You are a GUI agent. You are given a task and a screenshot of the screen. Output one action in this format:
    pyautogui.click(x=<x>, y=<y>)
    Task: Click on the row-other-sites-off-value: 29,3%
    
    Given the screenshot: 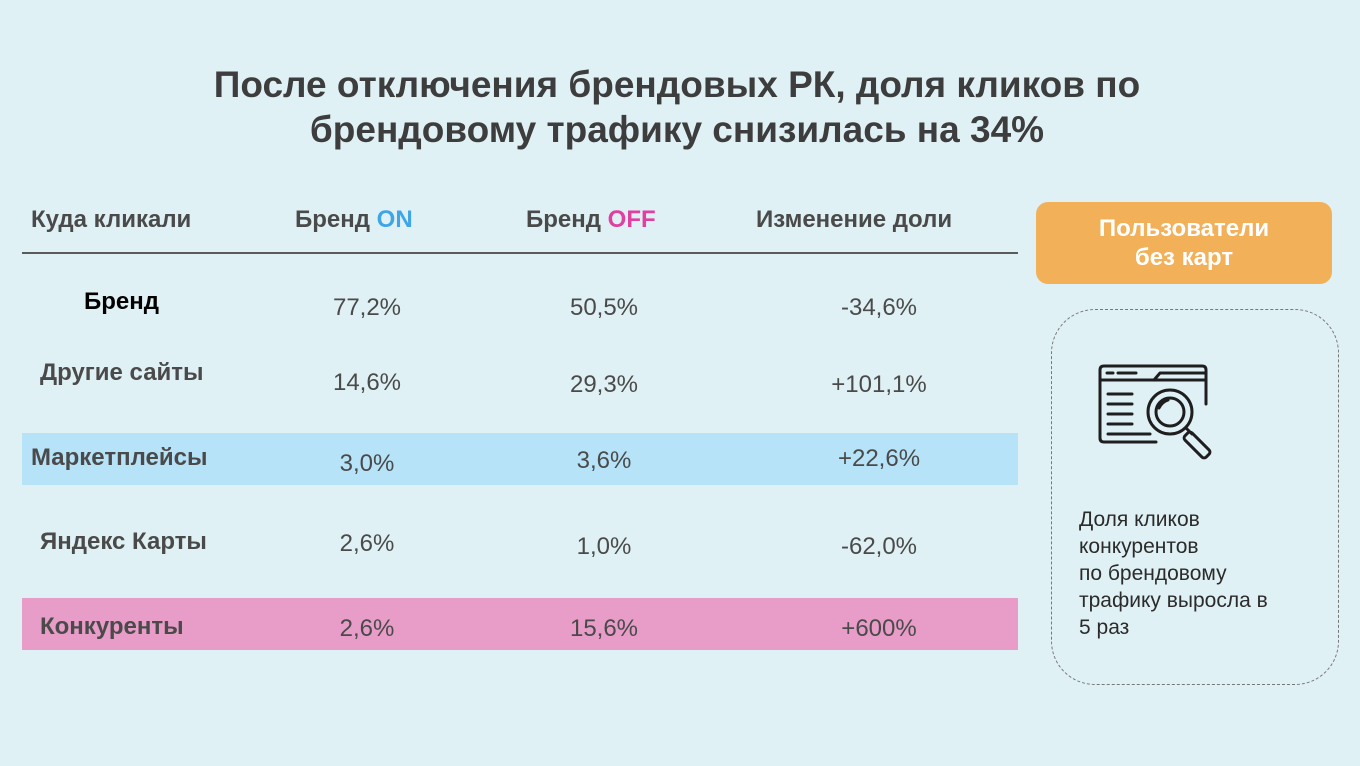 What is the action you would take?
    pyautogui.click(x=604, y=384)
    